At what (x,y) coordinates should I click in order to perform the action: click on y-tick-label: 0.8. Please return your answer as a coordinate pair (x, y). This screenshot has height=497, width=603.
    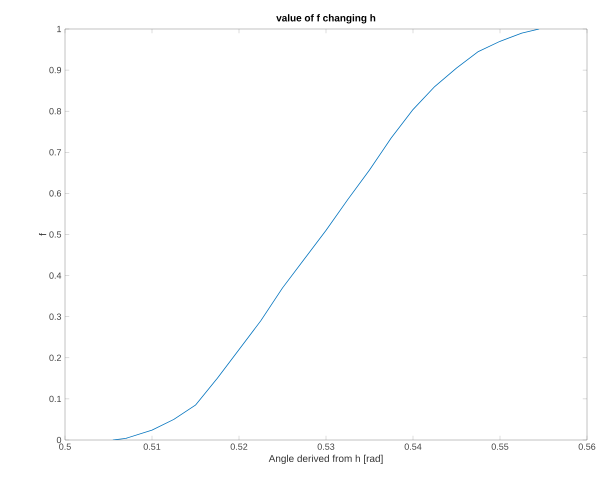
    Looking at the image, I should click on (55, 111).